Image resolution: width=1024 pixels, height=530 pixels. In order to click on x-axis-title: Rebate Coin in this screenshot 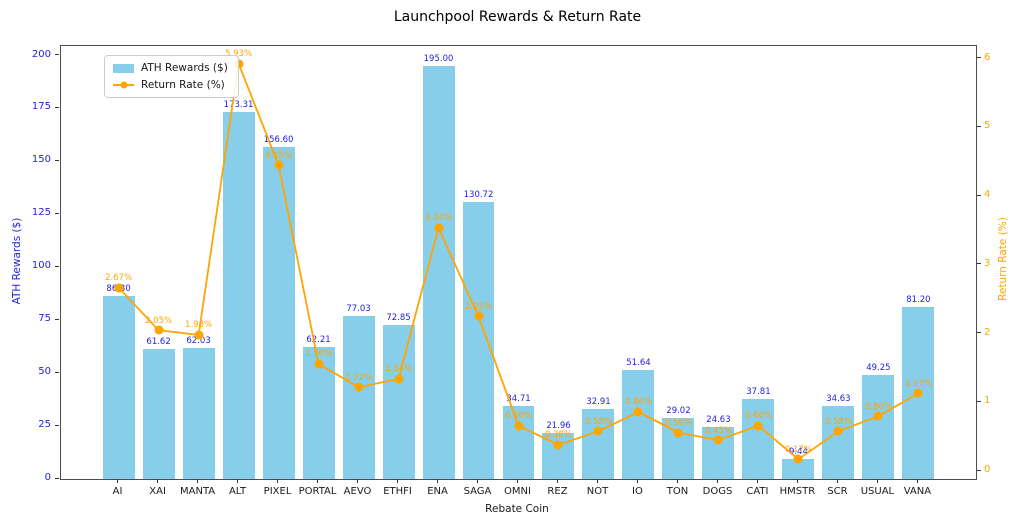, I will do `click(517, 509)`.